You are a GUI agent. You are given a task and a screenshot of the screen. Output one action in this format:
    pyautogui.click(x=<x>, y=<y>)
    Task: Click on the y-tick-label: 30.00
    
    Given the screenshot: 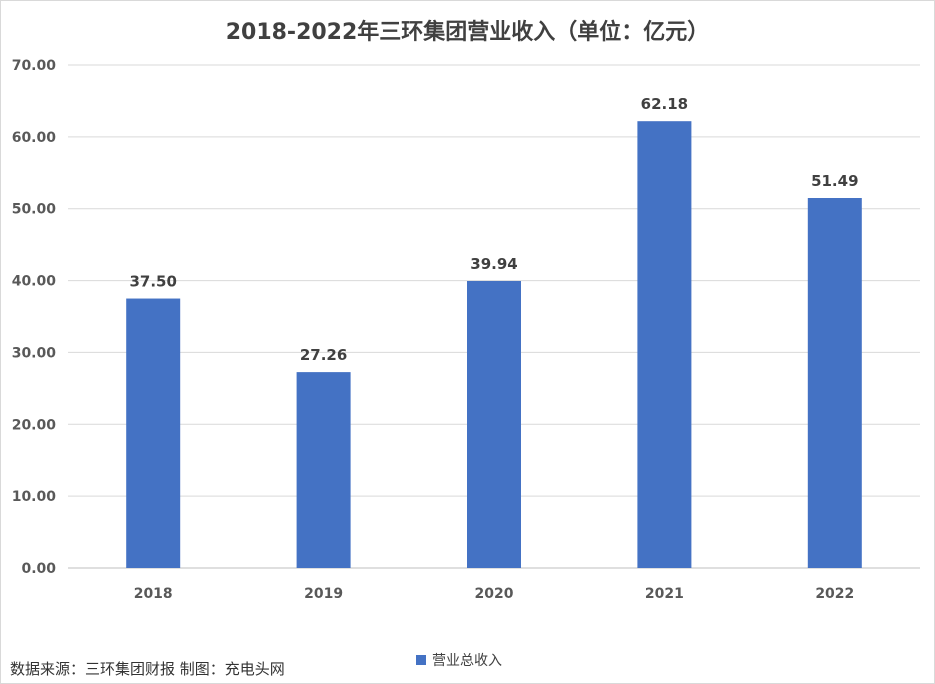 What is the action you would take?
    pyautogui.click(x=34, y=353)
    